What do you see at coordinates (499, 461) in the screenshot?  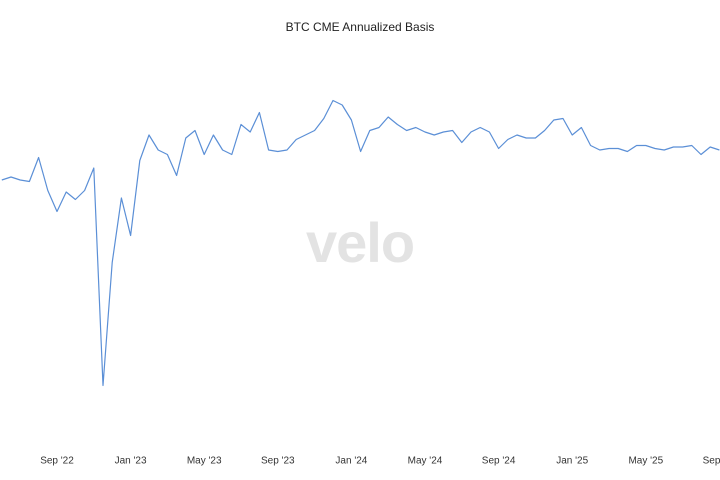 I see `x-tick-label: Sep '24` at bounding box center [499, 461].